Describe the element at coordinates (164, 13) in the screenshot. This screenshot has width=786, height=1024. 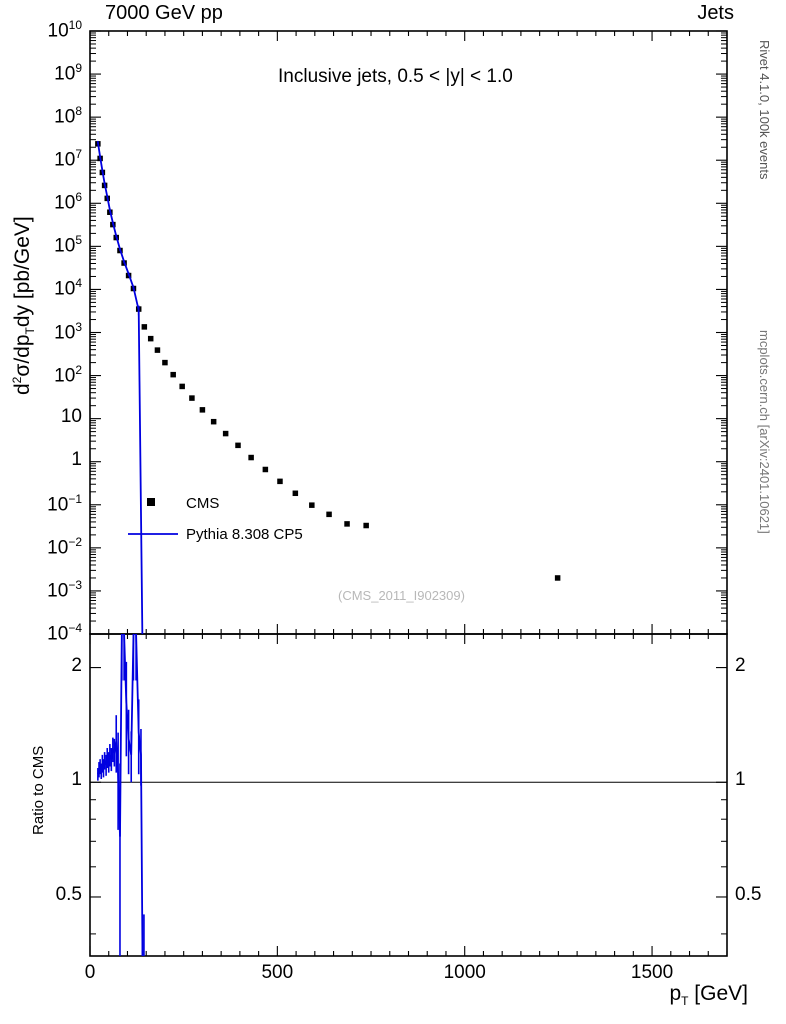
I see `header-left-title: 7000 GeV pp` at that location.